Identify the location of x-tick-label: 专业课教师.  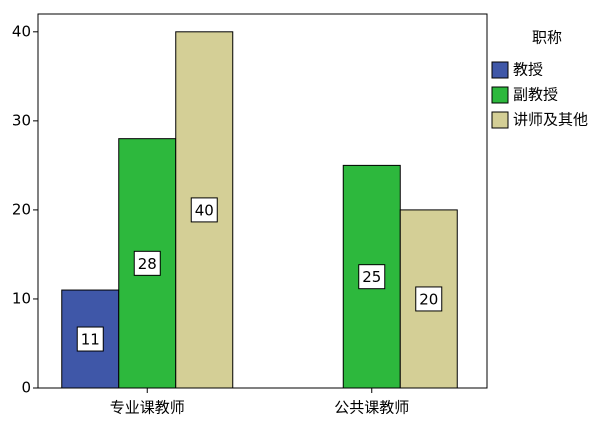
(147, 408).